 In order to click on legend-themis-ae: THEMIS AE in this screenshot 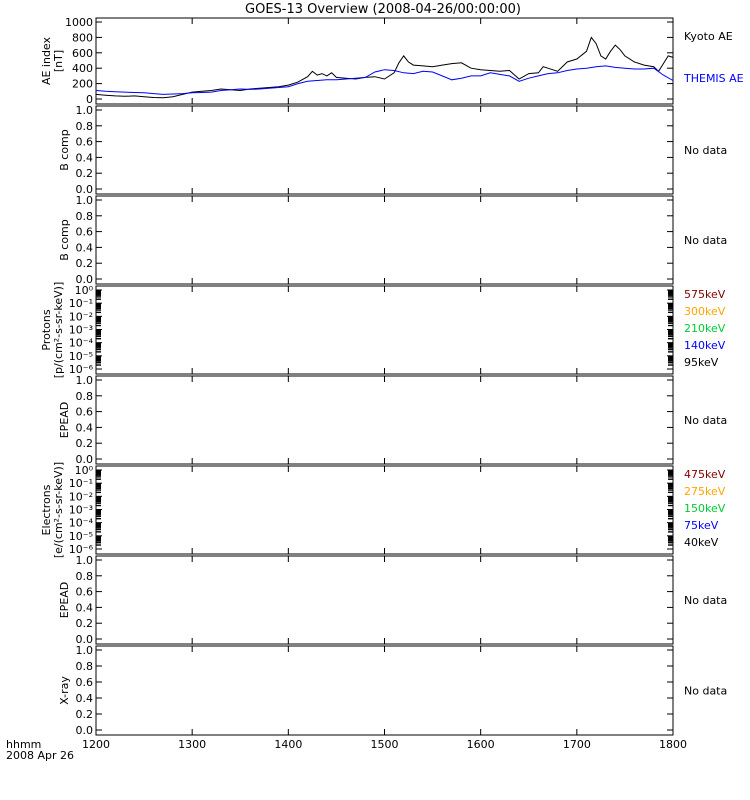, I will do `click(713, 78)`.